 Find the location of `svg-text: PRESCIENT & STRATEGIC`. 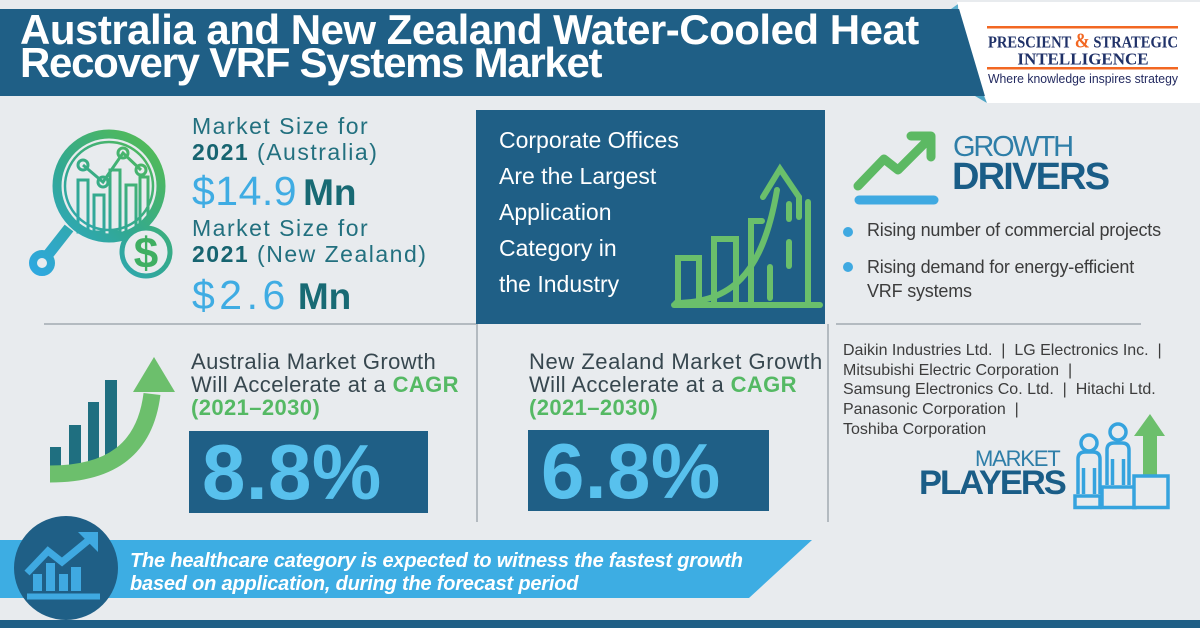

svg-text: PRESCIENT & STRATEGIC is located at coordinates (1083, 41).